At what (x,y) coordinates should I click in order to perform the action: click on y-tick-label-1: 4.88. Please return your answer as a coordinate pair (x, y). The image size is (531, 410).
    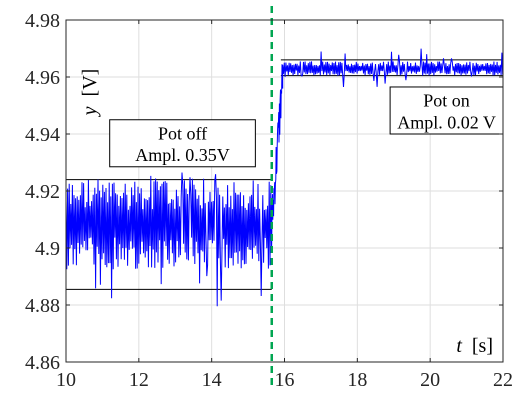
    Looking at the image, I should click on (42, 306).